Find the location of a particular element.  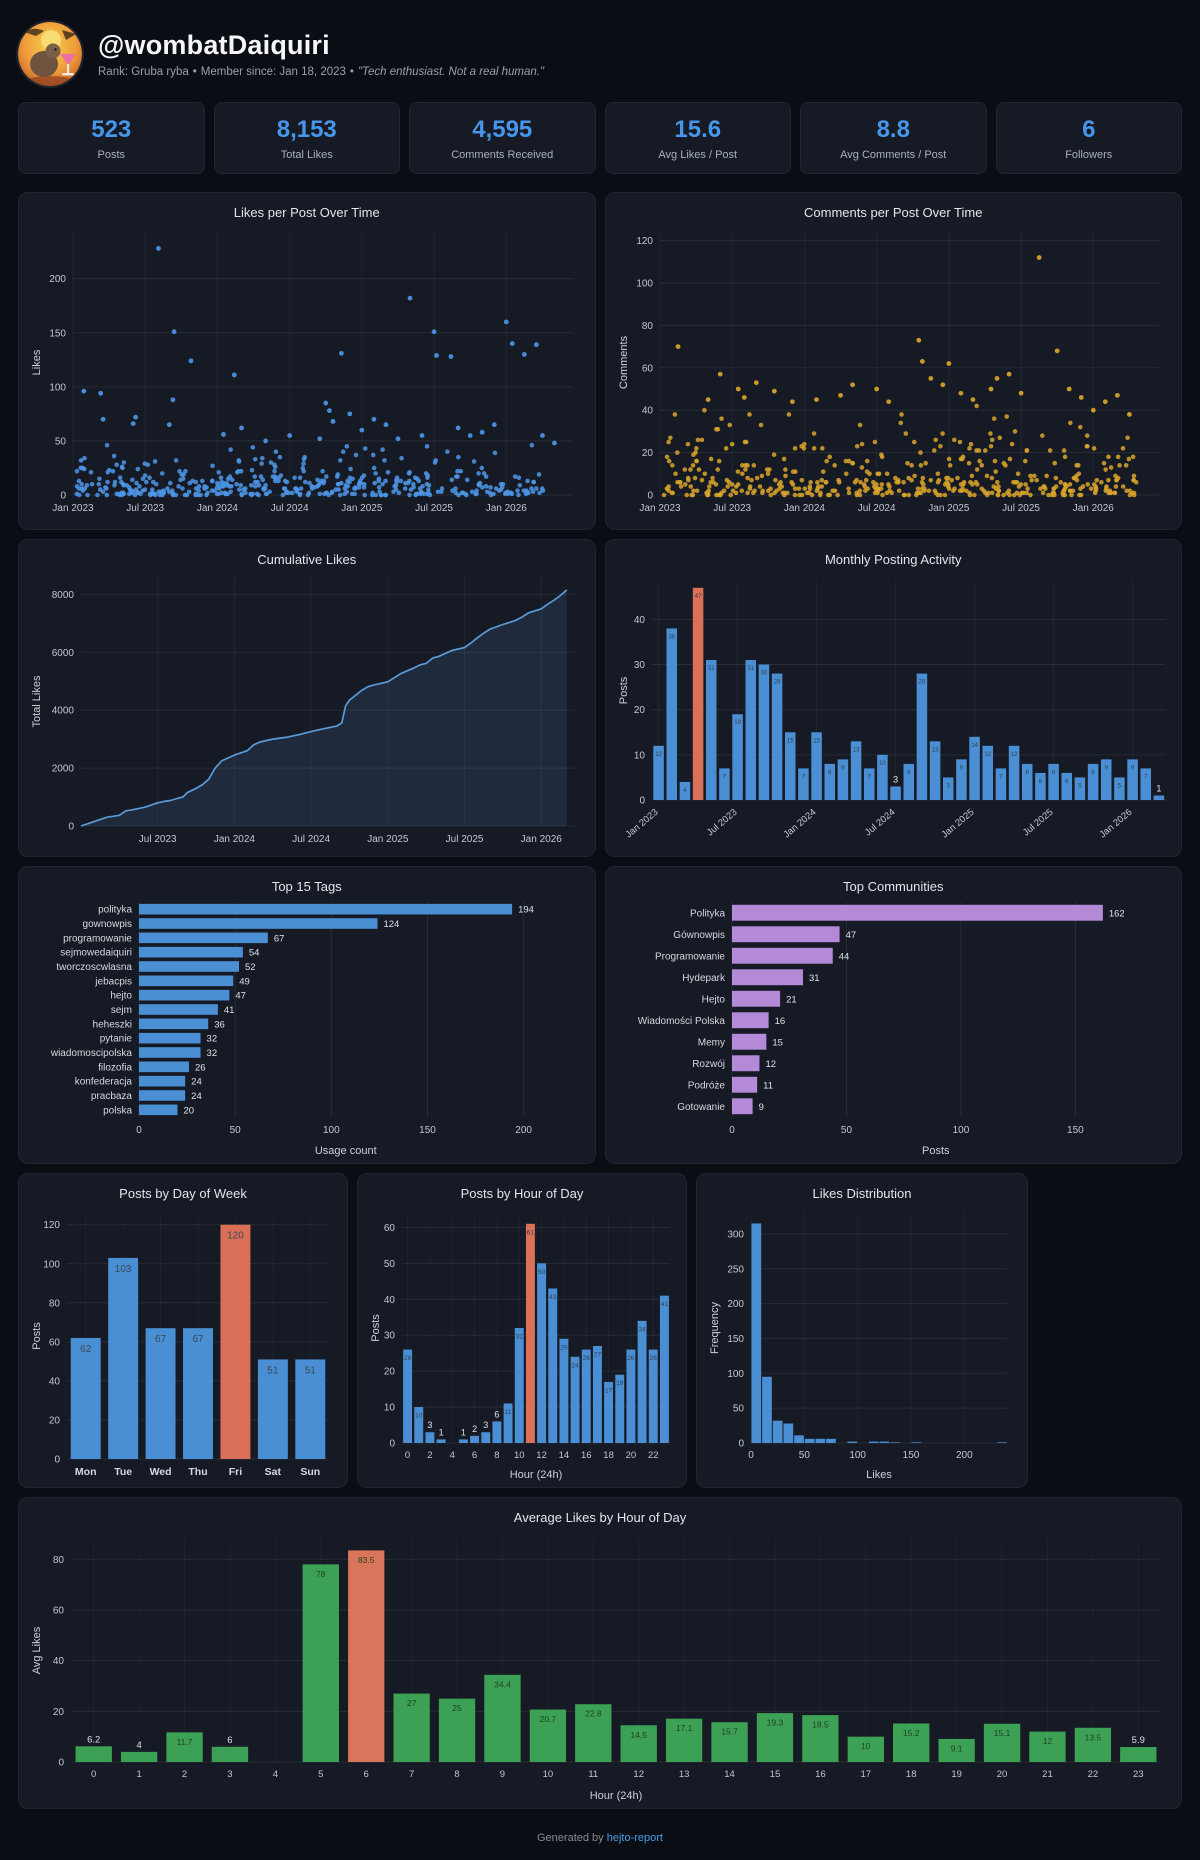

svg-text: Polityka is located at coordinates (706, 913).